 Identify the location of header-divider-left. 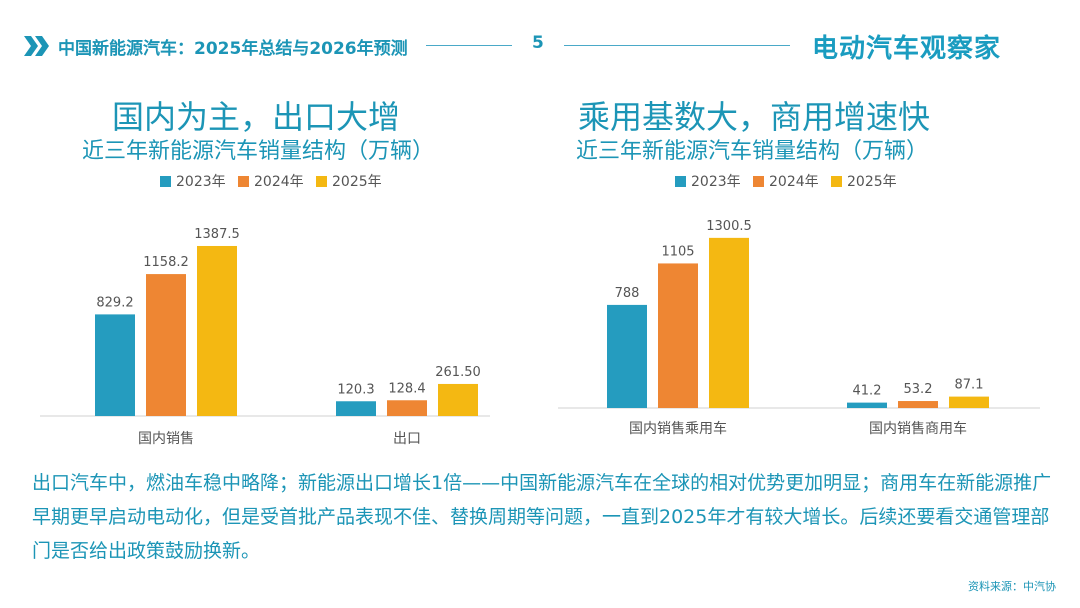
(469, 45).